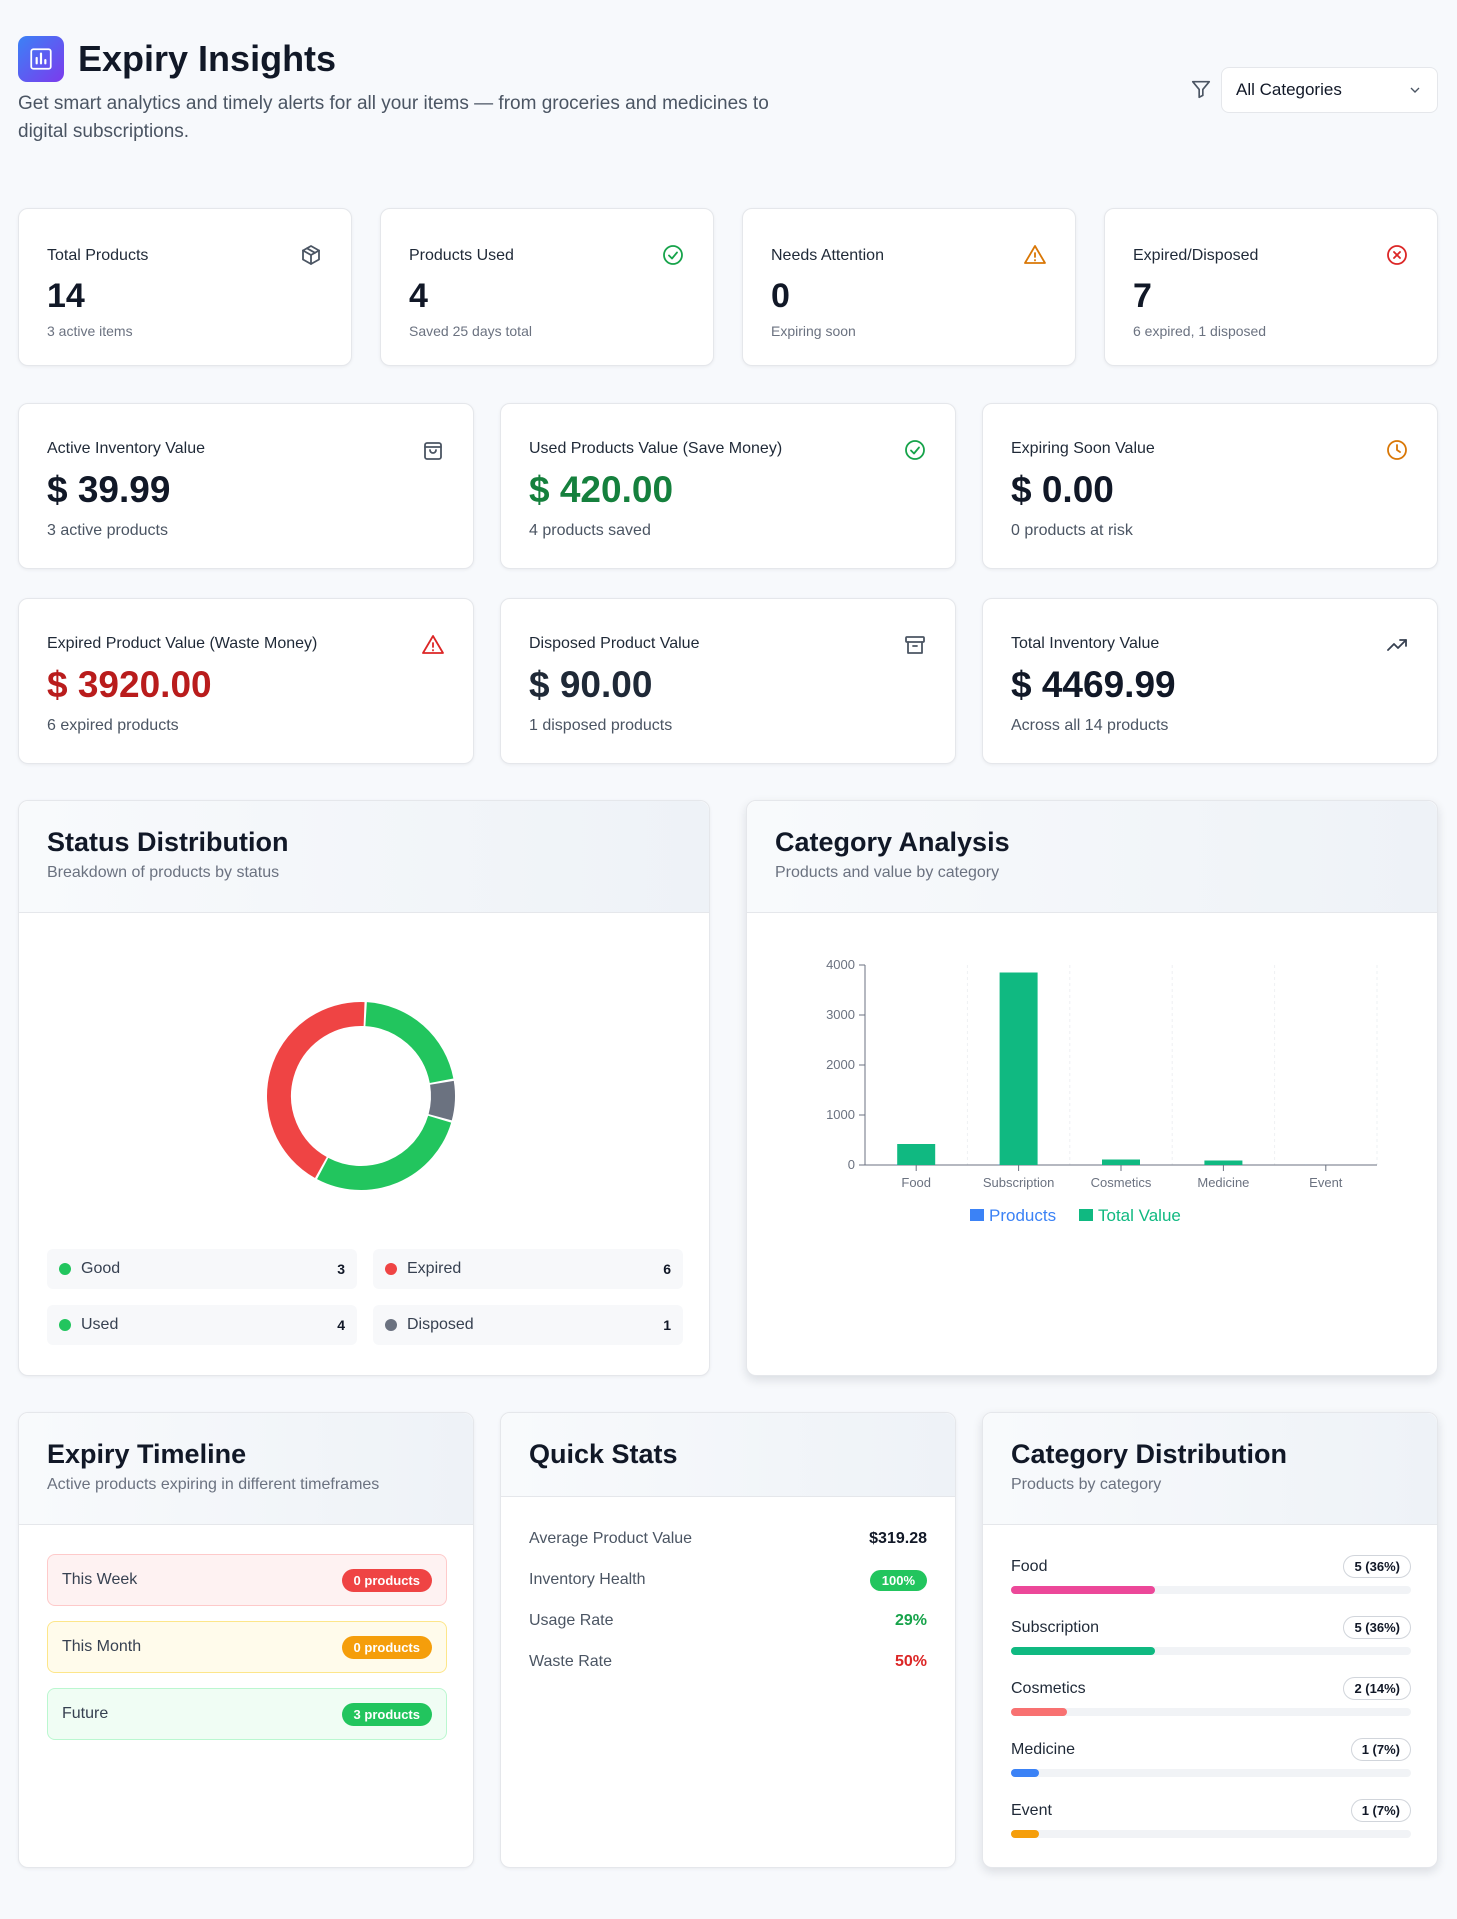 This screenshot has width=1457, height=1919. I want to click on value-amount: $ 4469.99, so click(1093, 684).